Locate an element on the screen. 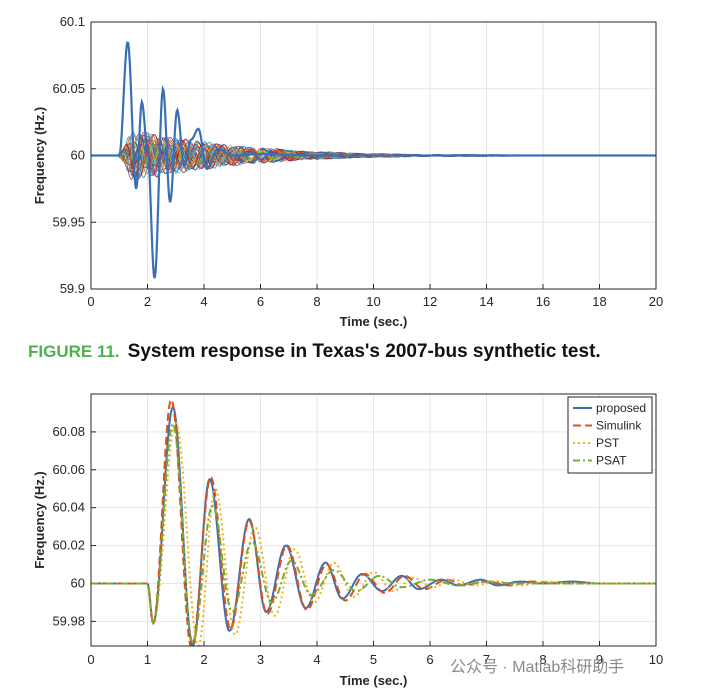 This screenshot has width=726, height=694. legend-label-simulink: Simulink is located at coordinates (619, 426).